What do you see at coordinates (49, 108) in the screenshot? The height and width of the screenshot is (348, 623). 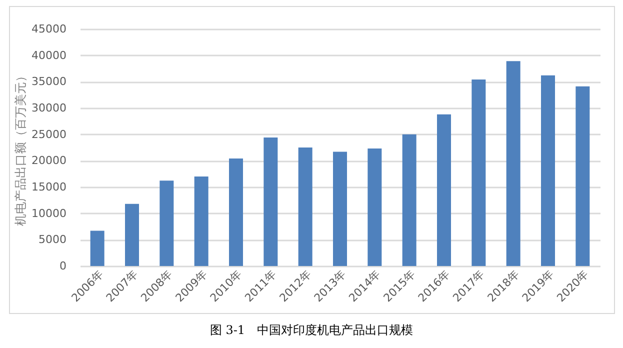 I see `y-tick-label: 30000` at bounding box center [49, 108].